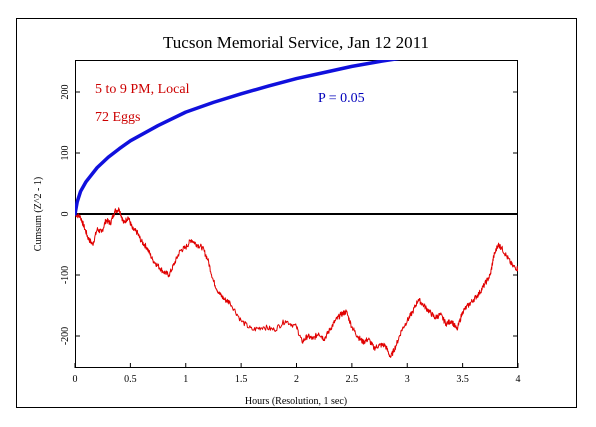 The height and width of the screenshot is (427, 596). What do you see at coordinates (65, 214) in the screenshot?
I see `y-tick-label: 0` at bounding box center [65, 214].